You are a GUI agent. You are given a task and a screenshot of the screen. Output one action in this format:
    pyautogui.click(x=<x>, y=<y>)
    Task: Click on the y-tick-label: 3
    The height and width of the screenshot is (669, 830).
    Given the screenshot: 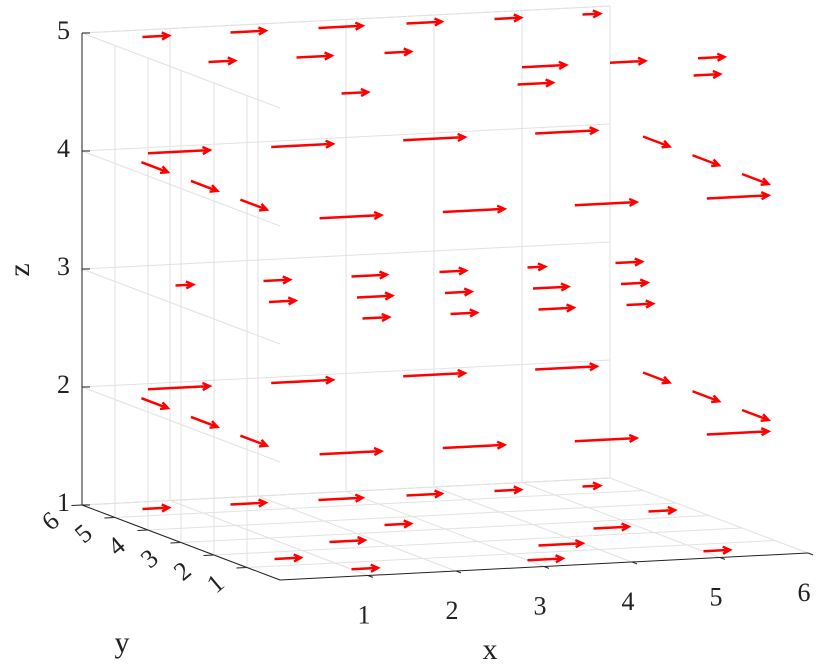 What is the action you would take?
    pyautogui.click(x=149, y=558)
    